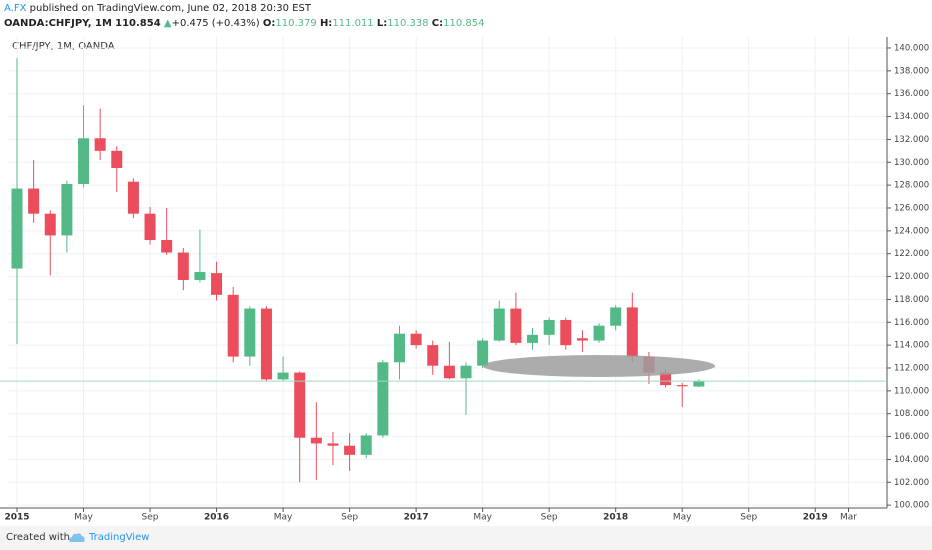  What do you see at coordinates (911, 254) in the screenshot?
I see `y-tick-label: 122.000` at bounding box center [911, 254].